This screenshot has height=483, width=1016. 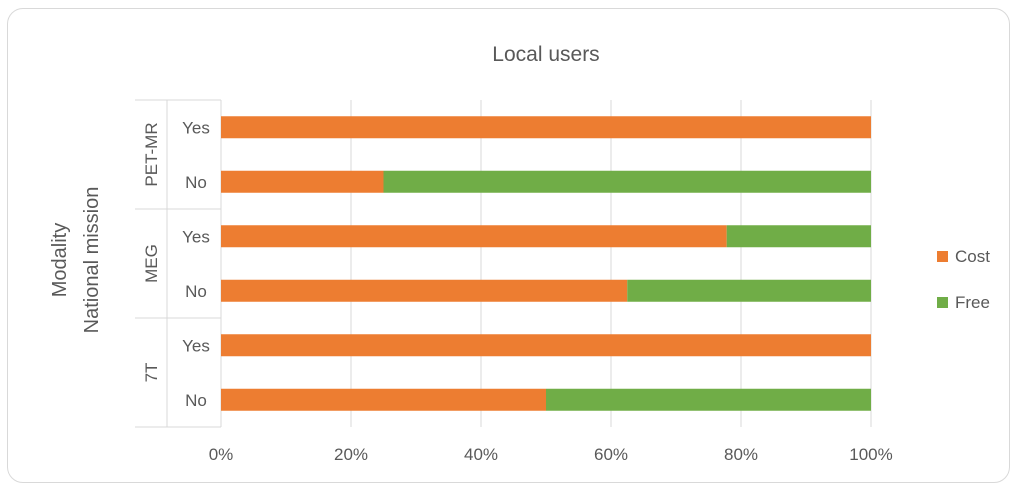 I want to click on chart-title: Local users, so click(x=545, y=54).